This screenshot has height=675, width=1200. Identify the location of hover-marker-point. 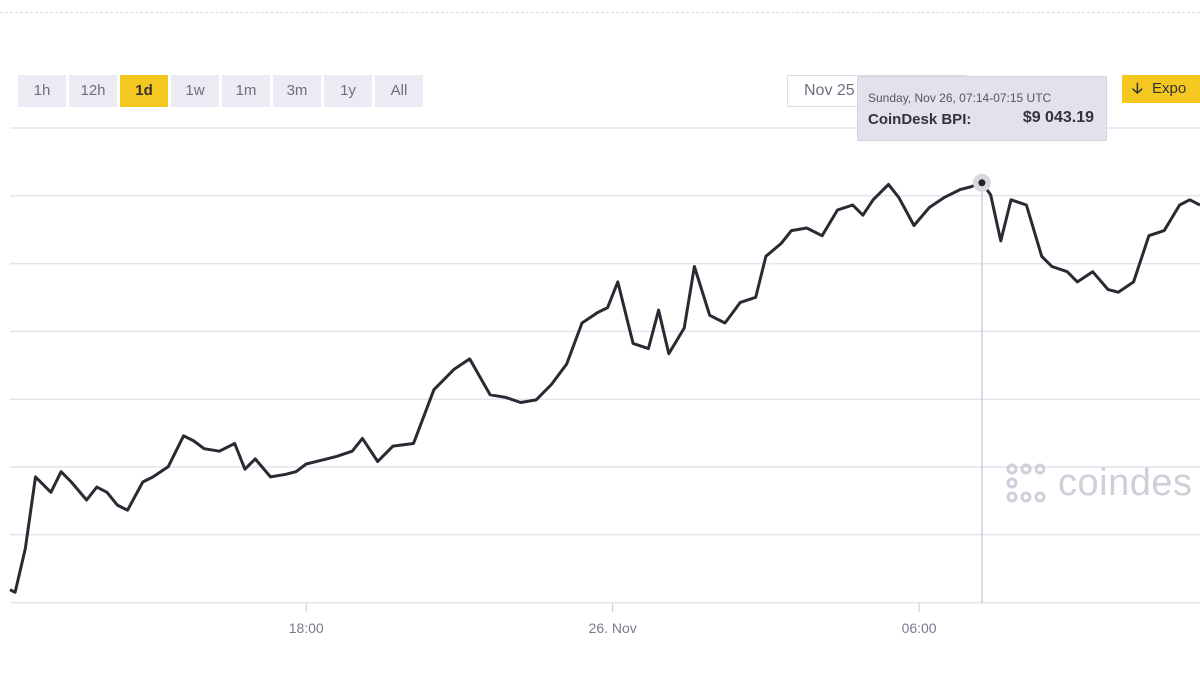
(982, 183).